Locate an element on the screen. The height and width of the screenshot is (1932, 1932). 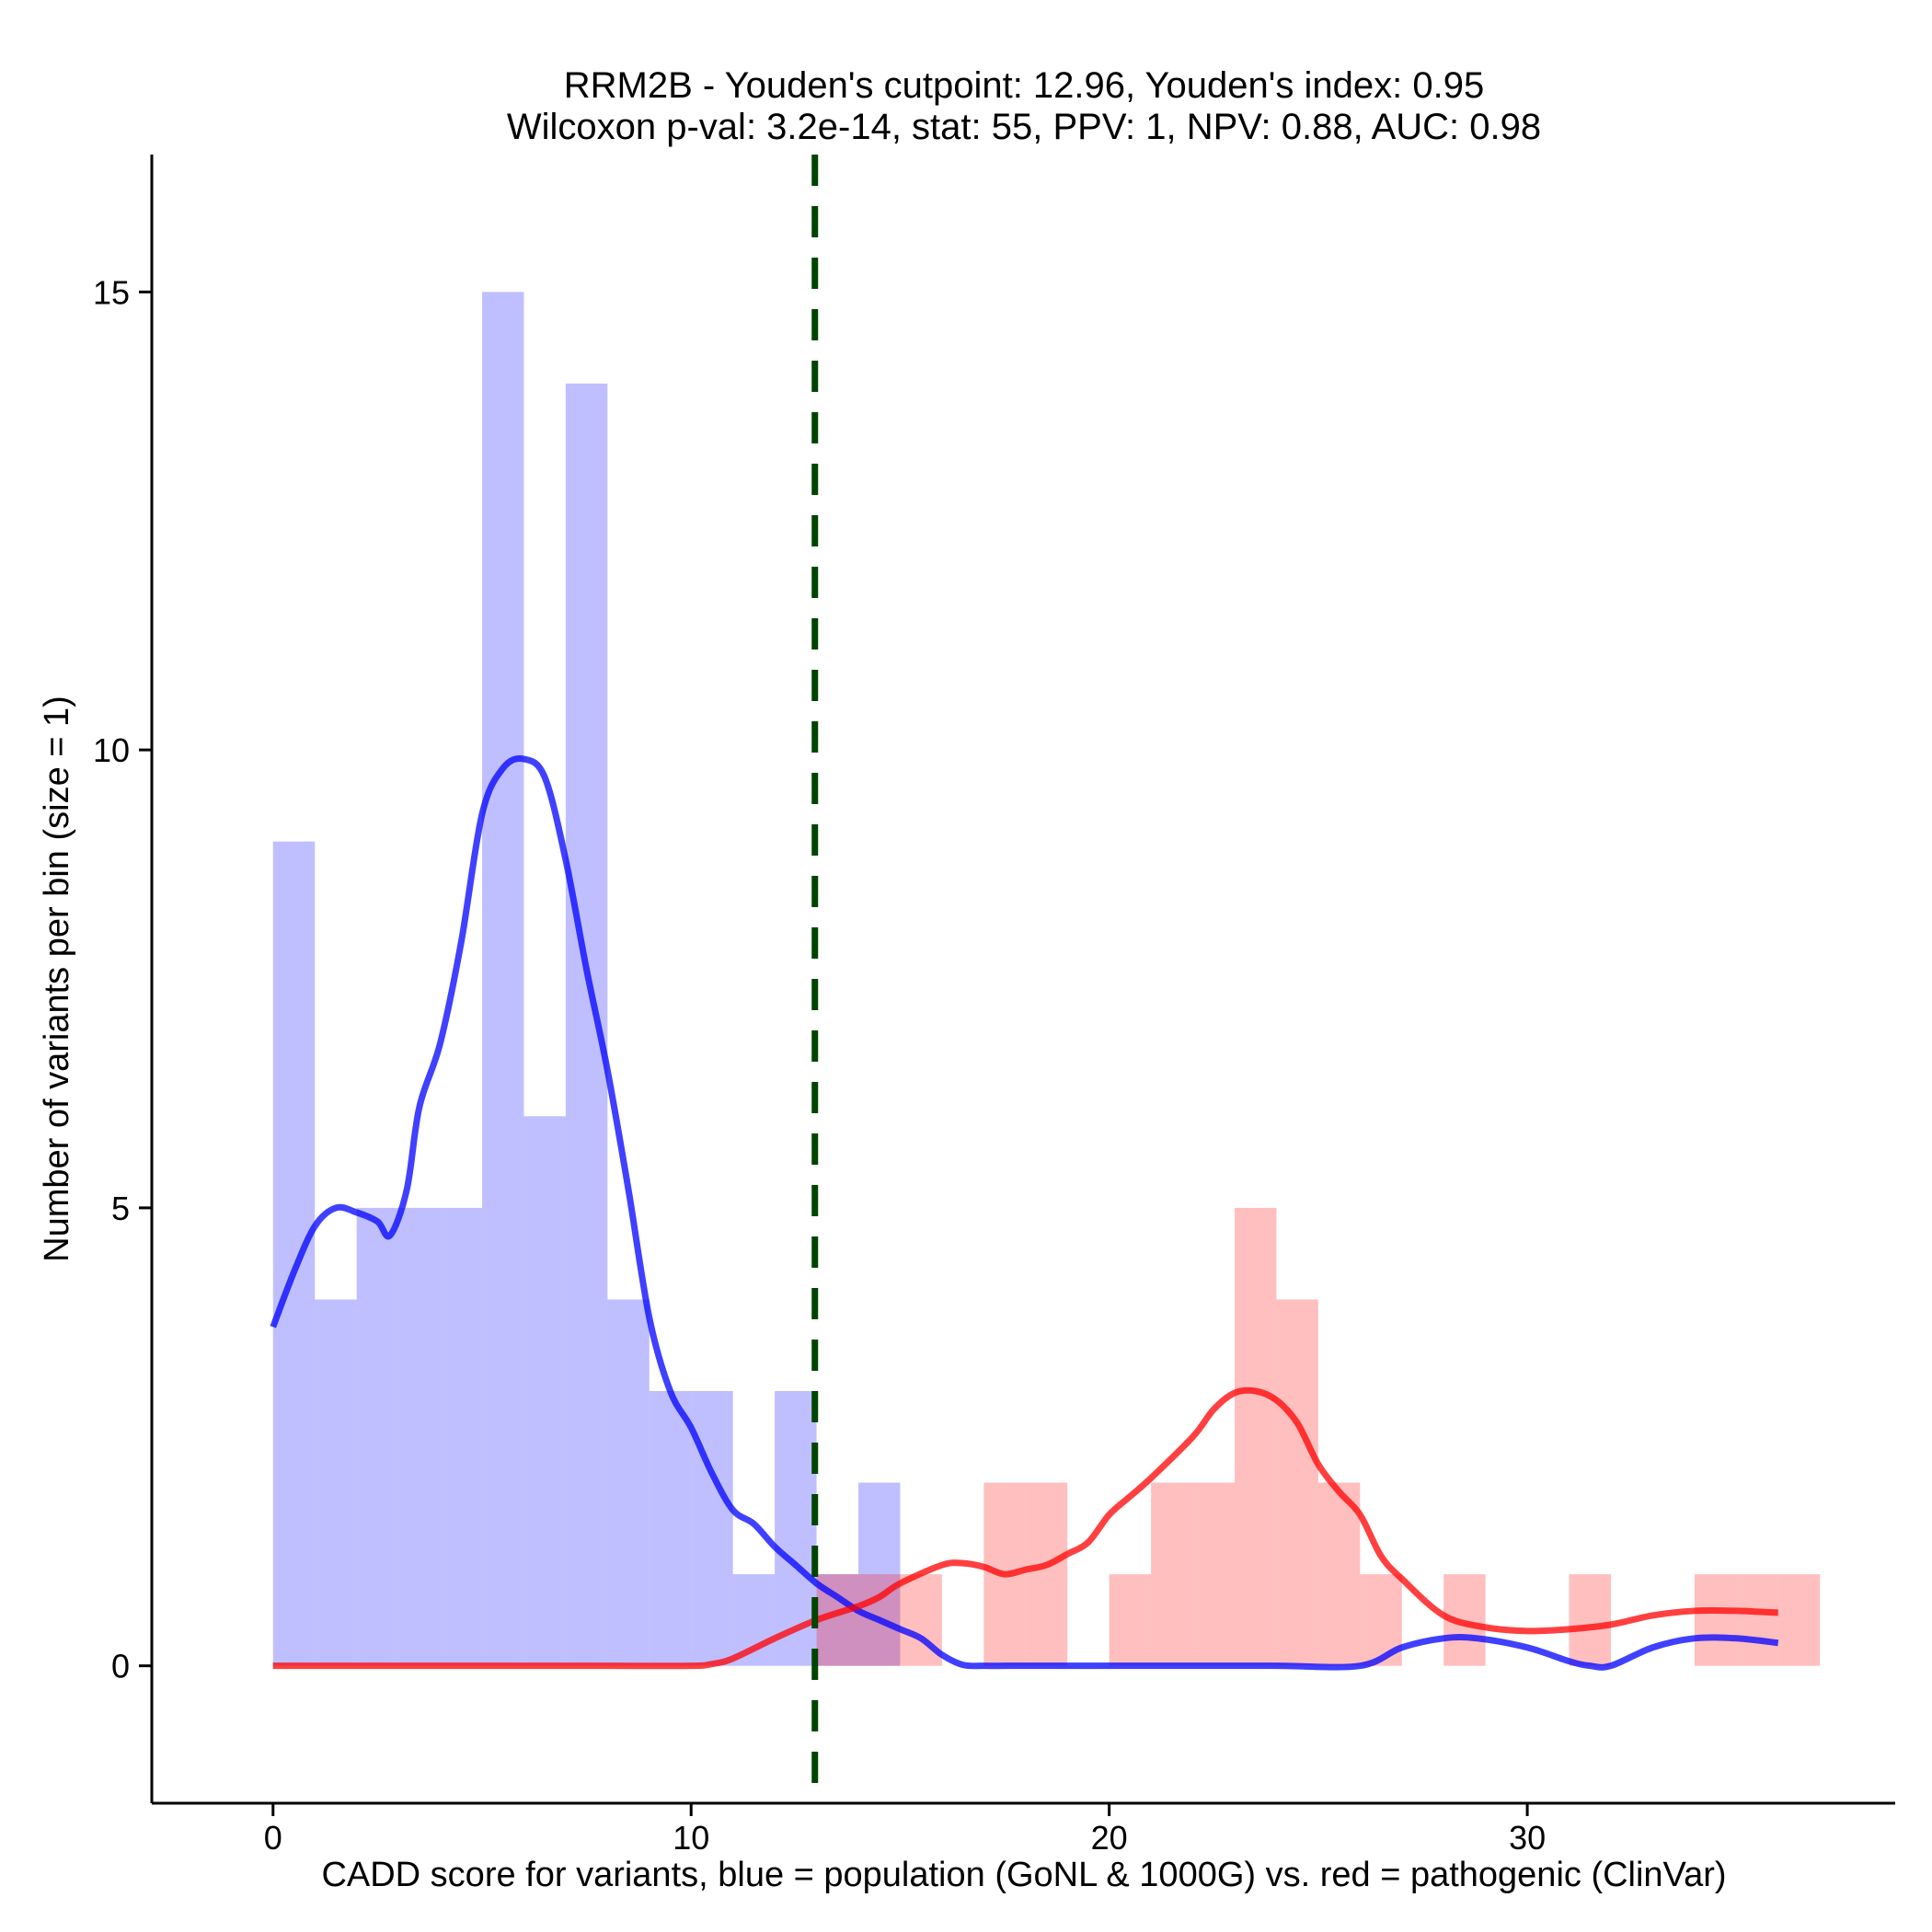
x-tick-label-0: 0 is located at coordinates (273, 1838).